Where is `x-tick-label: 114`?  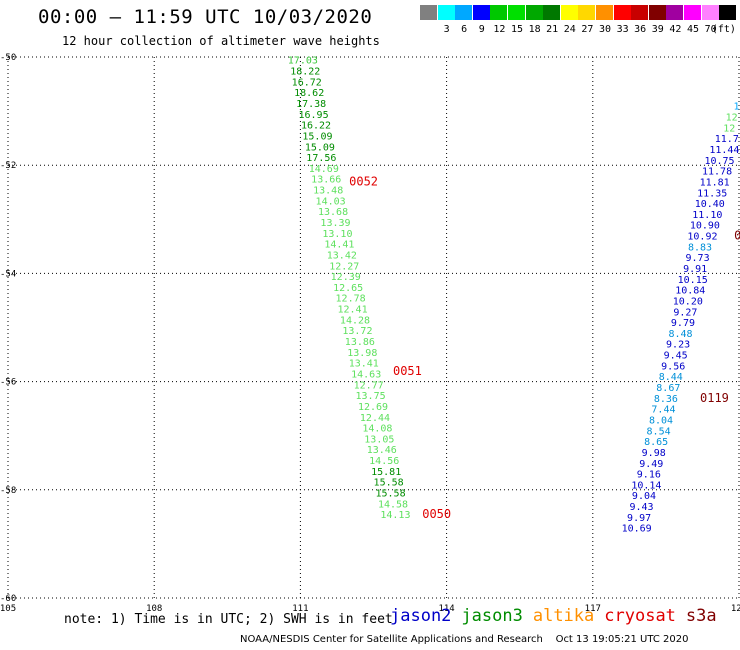
x-tick-label: 114 is located at coordinates (446, 609).